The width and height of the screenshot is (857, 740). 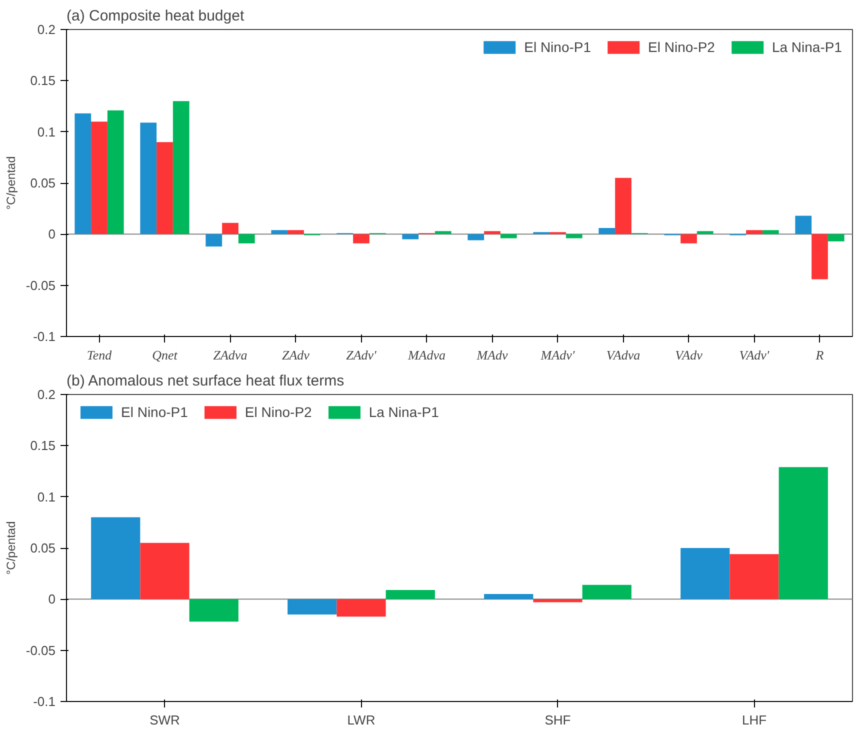 What do you see at coordinates (99, 355) in the screenshot?
I see `x-tick-label: Tend` at bounding box center [99, 355].